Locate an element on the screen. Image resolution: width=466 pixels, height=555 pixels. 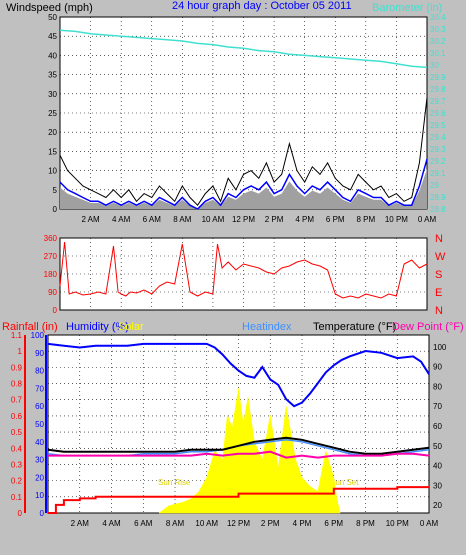
humidity-line is located at coordinates (238, 375).